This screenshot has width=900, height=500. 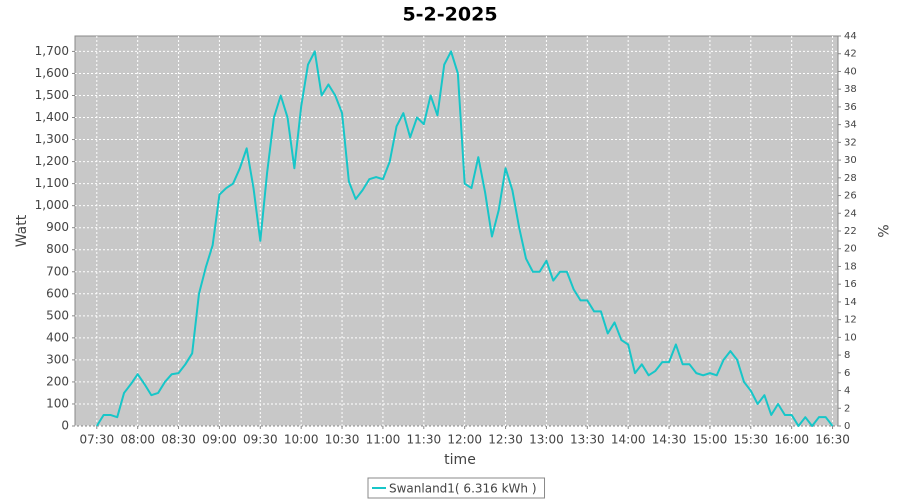 What do you see at coordinates (847, 373) in the screenshot?
I see `y2-tick-label: 6` at bounding box center [847, 373].